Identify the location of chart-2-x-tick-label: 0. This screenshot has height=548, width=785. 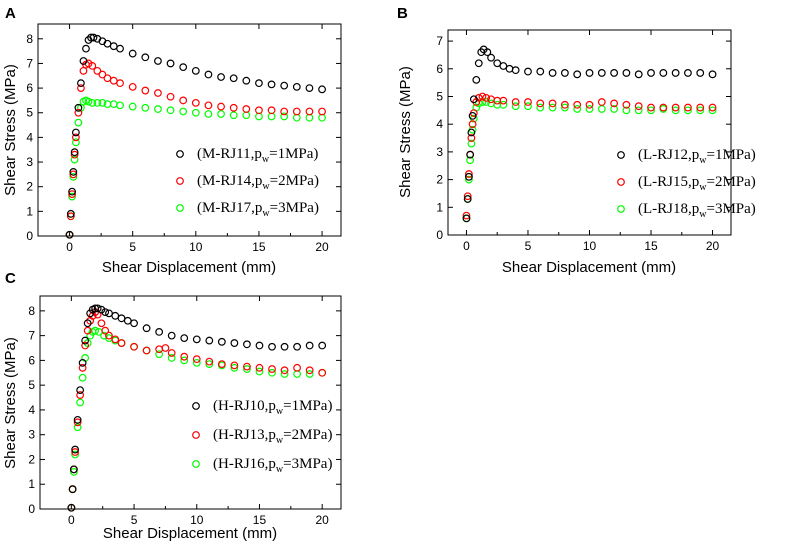
(71, 520).